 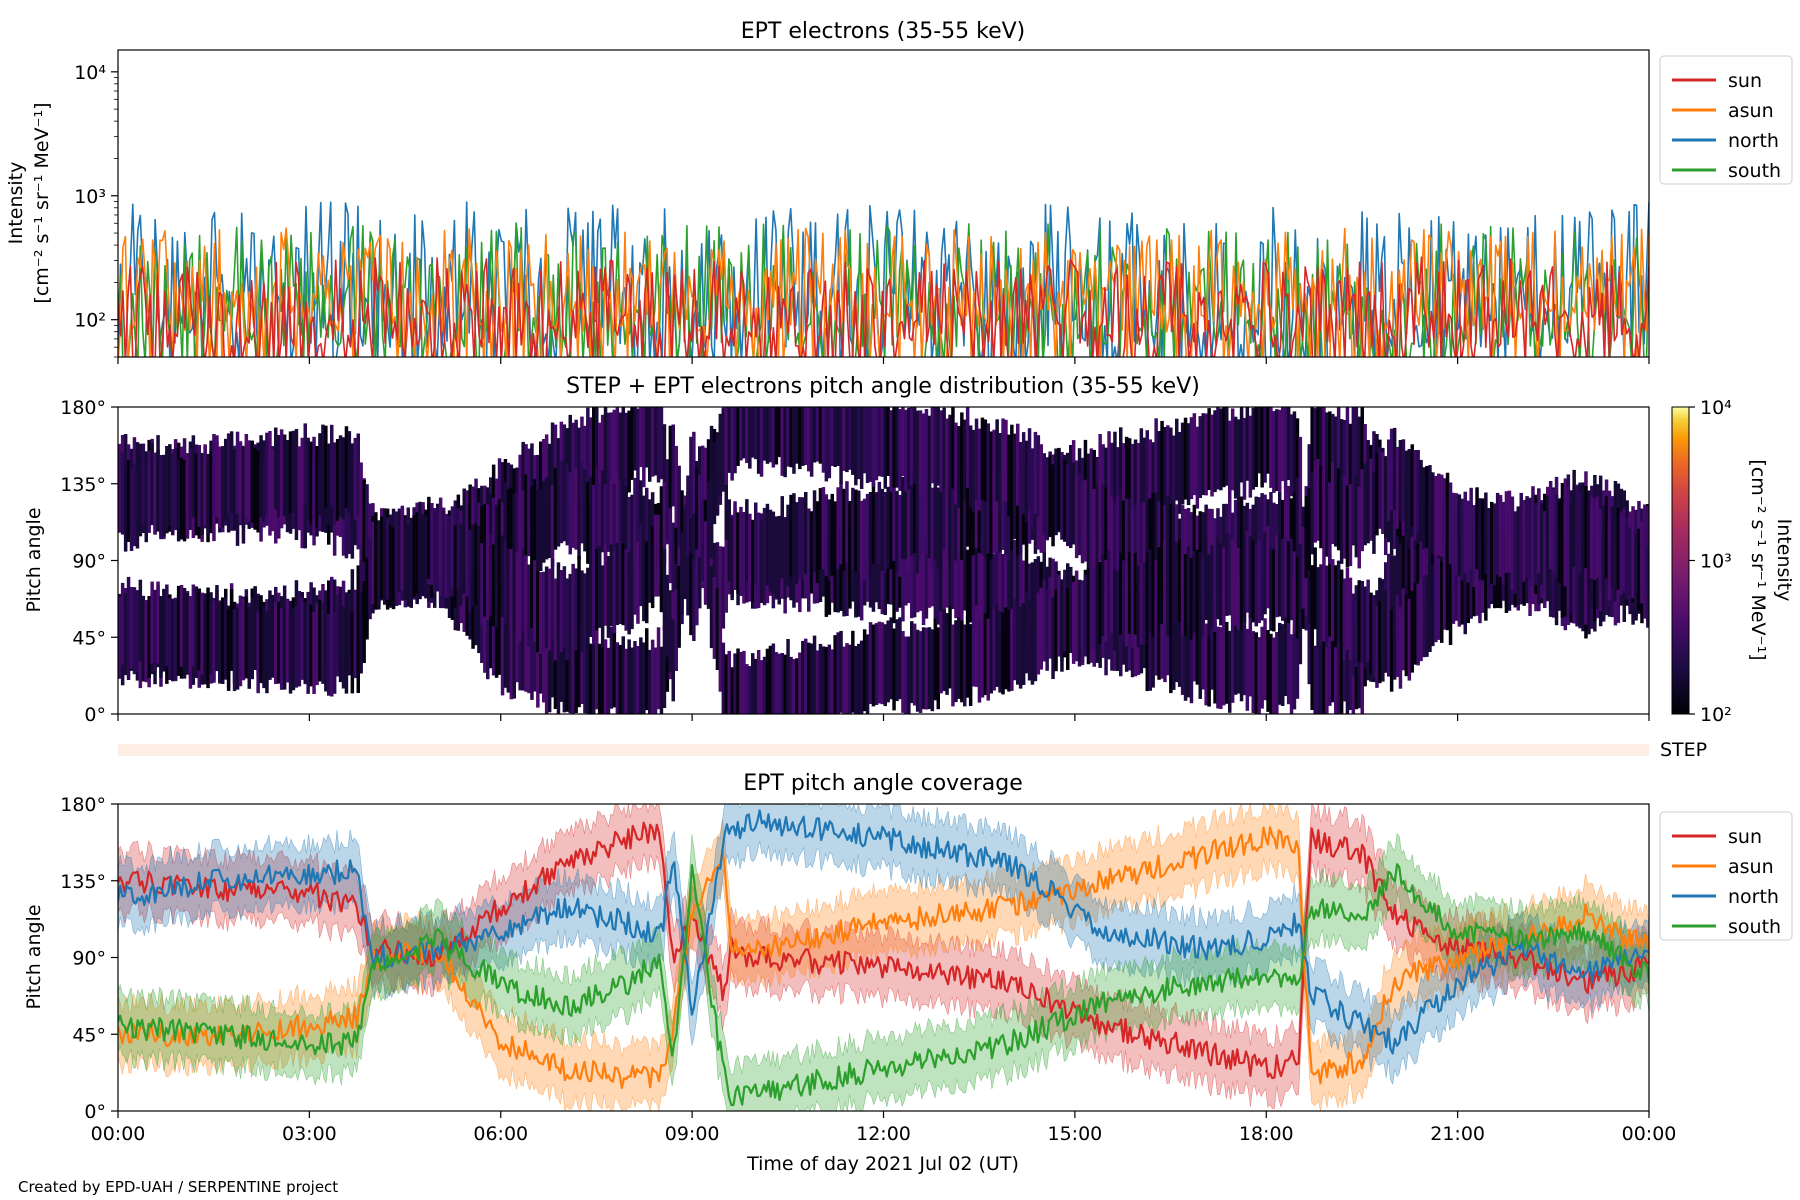 I want to click on panel1-ylabel-line1: Intensity, so click(x=16, y=203).